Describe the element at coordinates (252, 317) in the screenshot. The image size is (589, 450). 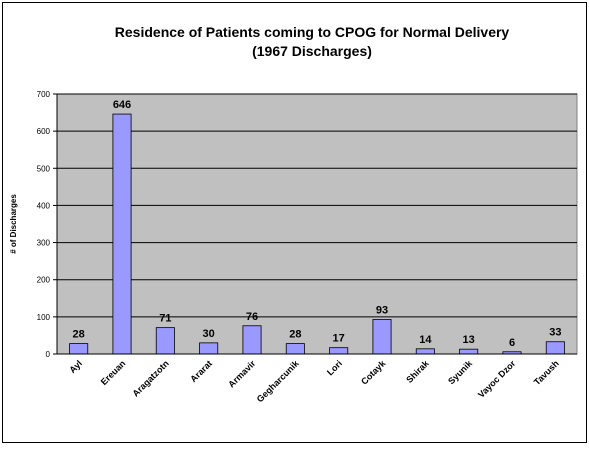
I see `data-label: 76` at that location.